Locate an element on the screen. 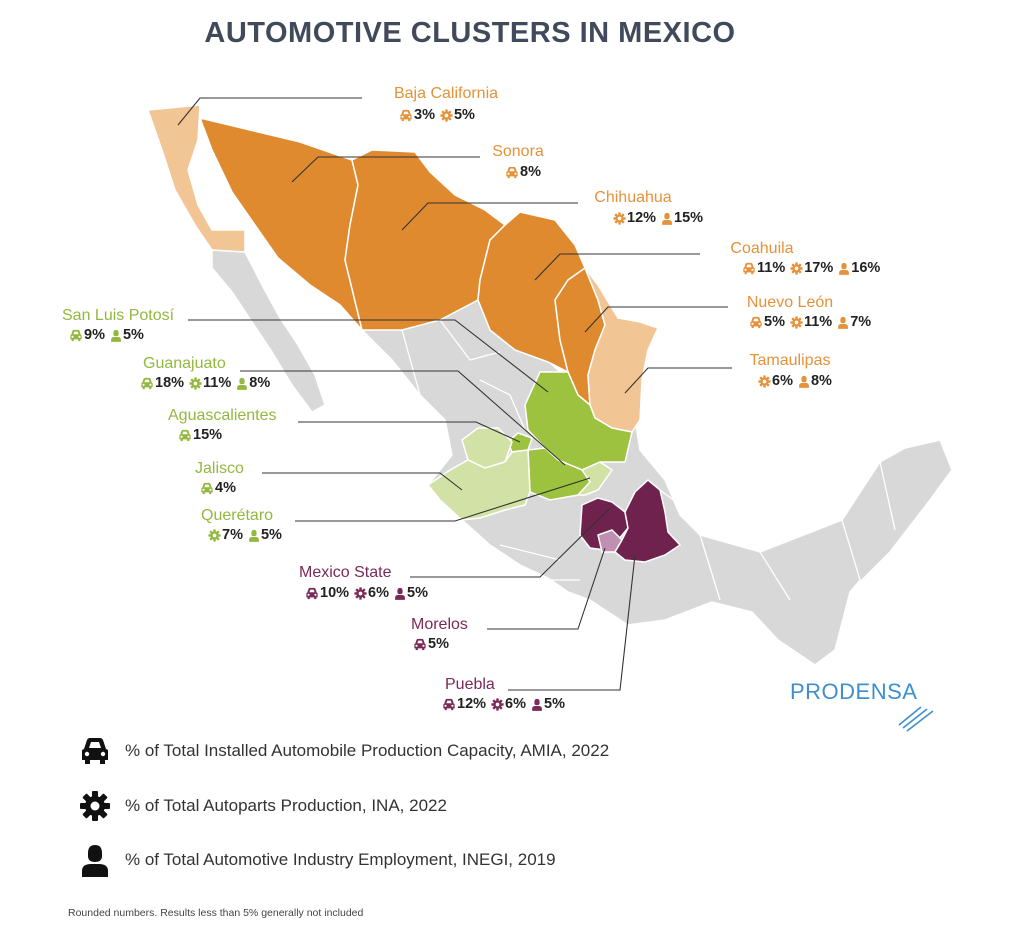 This screenshot has width=1024, height=943. stats-baja-california: 3% 5% is located at coordinates (436, 115).